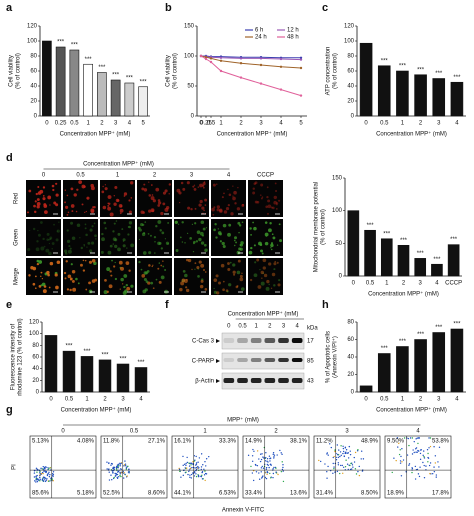 This screenshot has height=516, width=474. Describe the element at coordinates (123, 400) in the screenshot. I see `x-tick-label: 3` at that location.